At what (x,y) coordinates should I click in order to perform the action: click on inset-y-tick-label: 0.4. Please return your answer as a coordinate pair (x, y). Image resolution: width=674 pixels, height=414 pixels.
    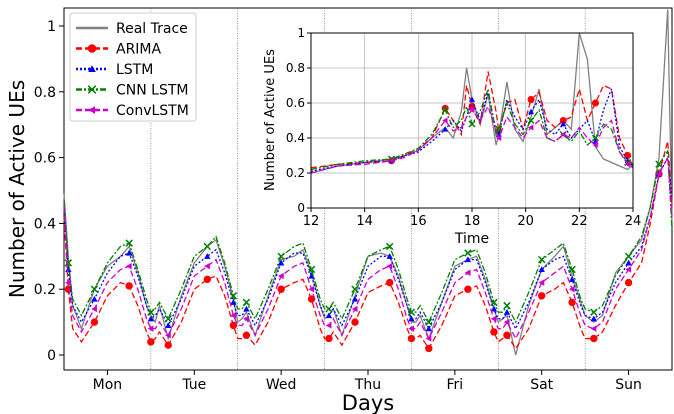
    Looking at the image, I should click on (295, 138).